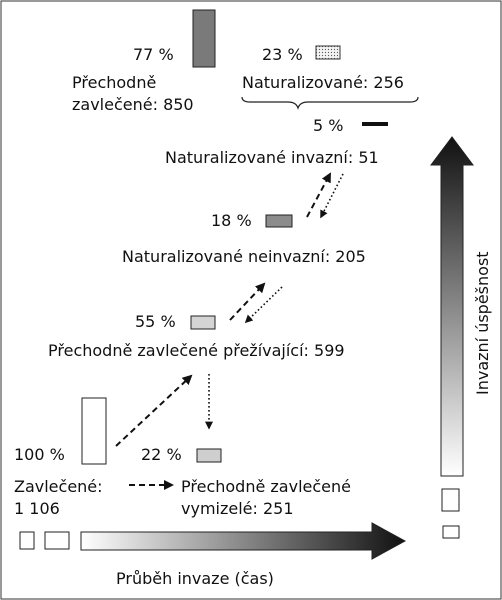 The height and width of the screenshot is (600, 502). What do you see at coordinates (328, 125) in the screenshot?
I see `pct-invasive: 5 %` at bounding box center [328, 125].